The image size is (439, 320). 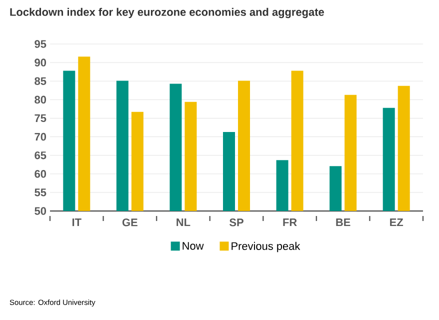 I want to click on legend-label: Previous peak, so click(x=266, y=247).